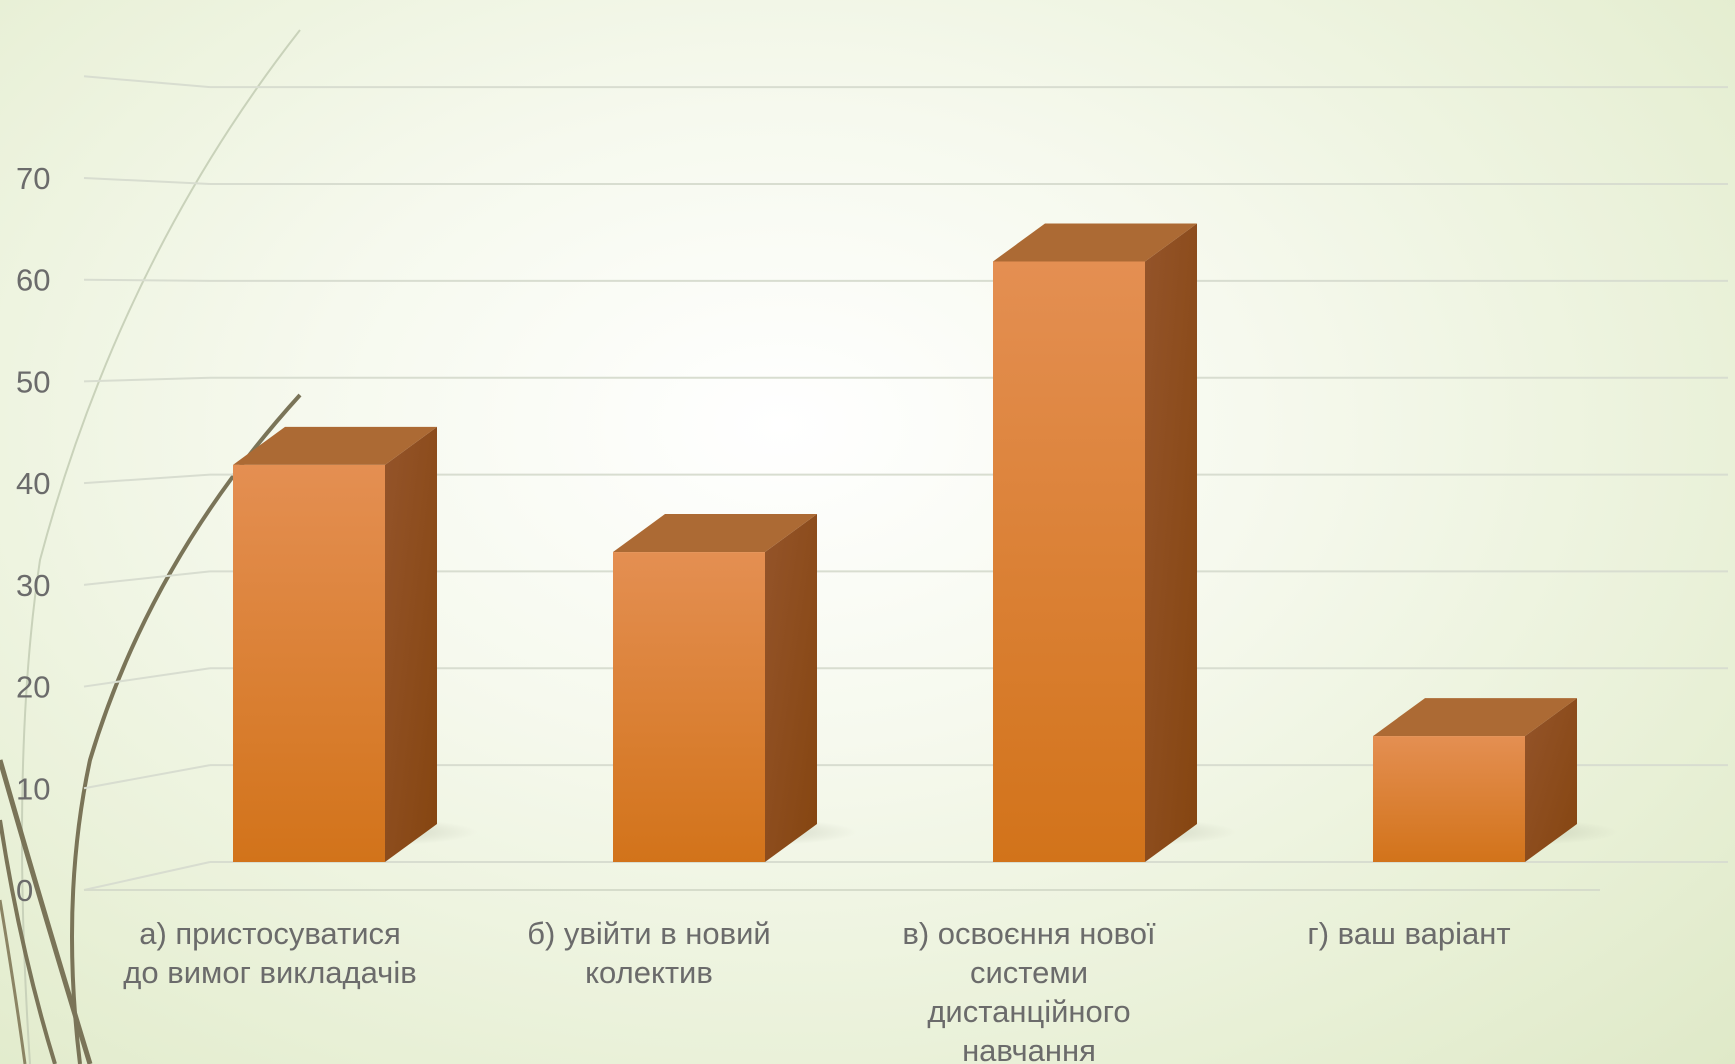  Describe the element at coordinates (33, 687) in the screenshot. I see `y-tick-label: 20` at that location.